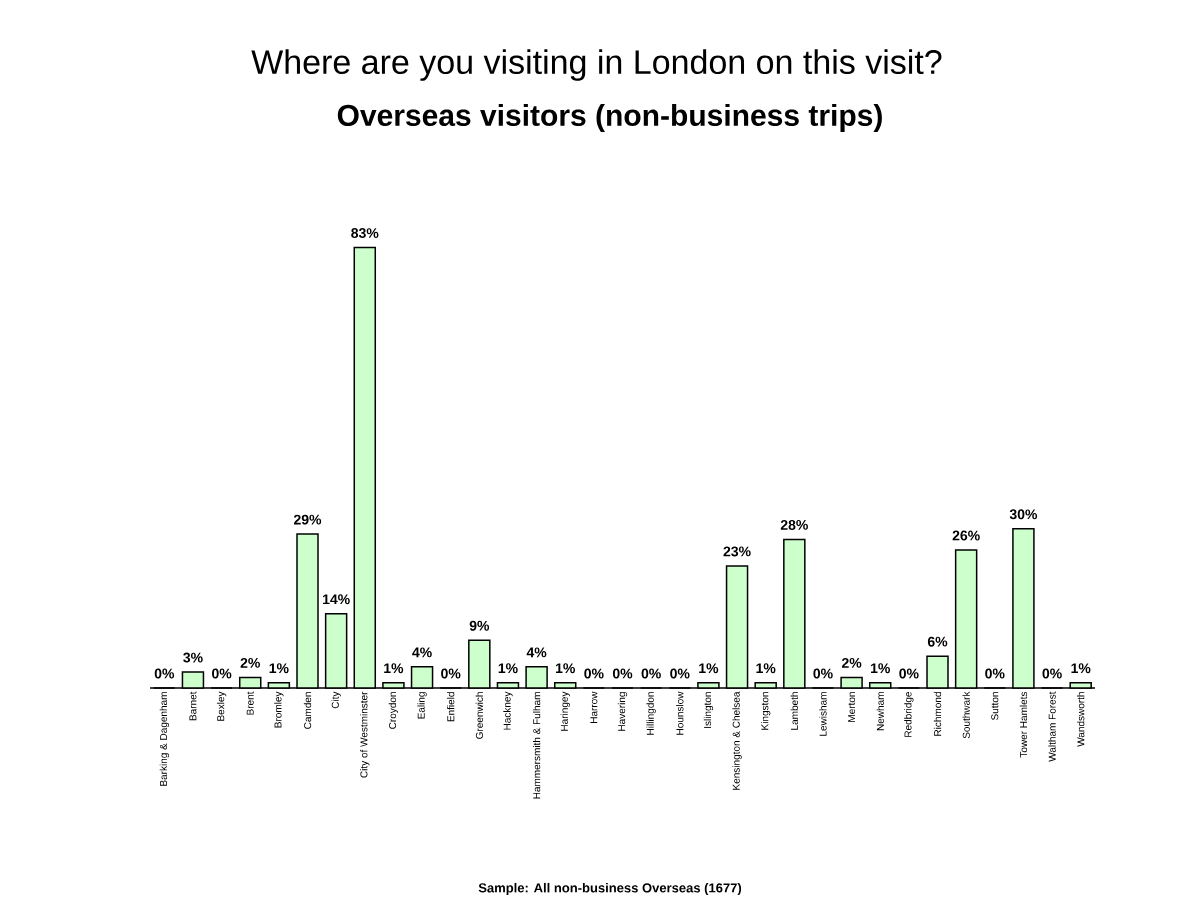  I want to click on x-tick-label: Haringey, so click(565, 711).